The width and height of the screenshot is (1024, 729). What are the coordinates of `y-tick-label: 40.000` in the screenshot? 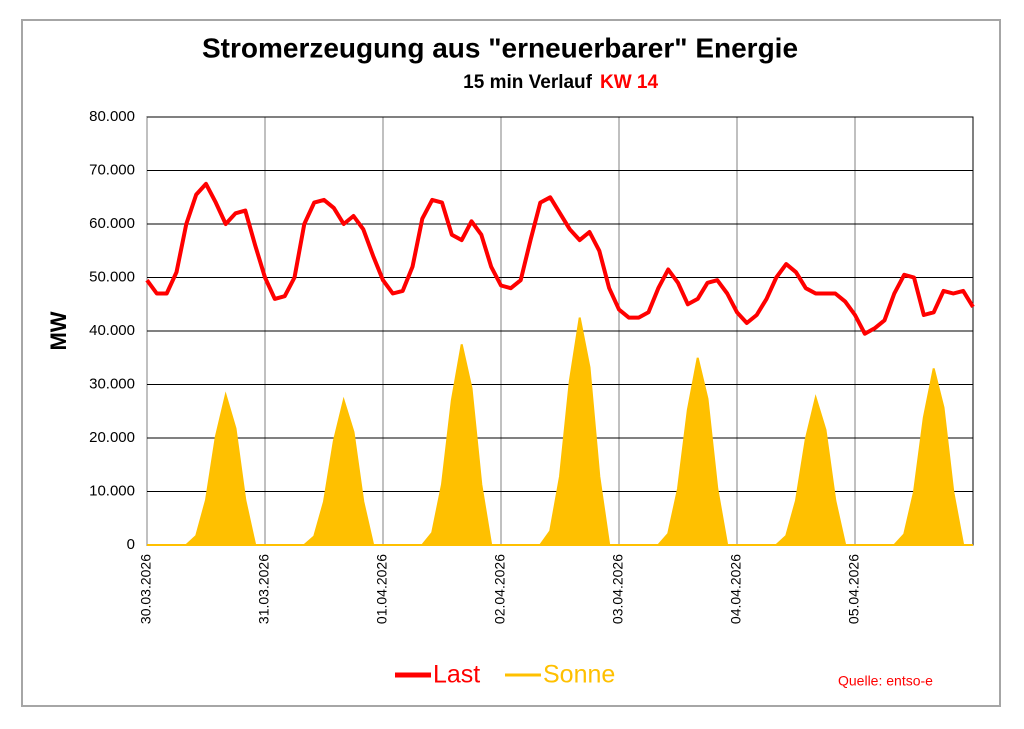 It's located at (112, 330).